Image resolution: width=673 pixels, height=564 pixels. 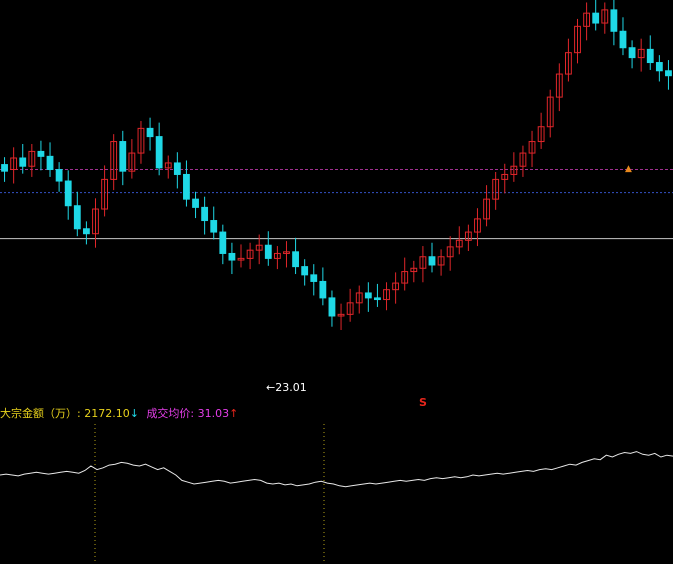 What do you see at coordinates (209, 494) in the screenshot?
I see `vertical-guides` at bounding box center [209, 494].